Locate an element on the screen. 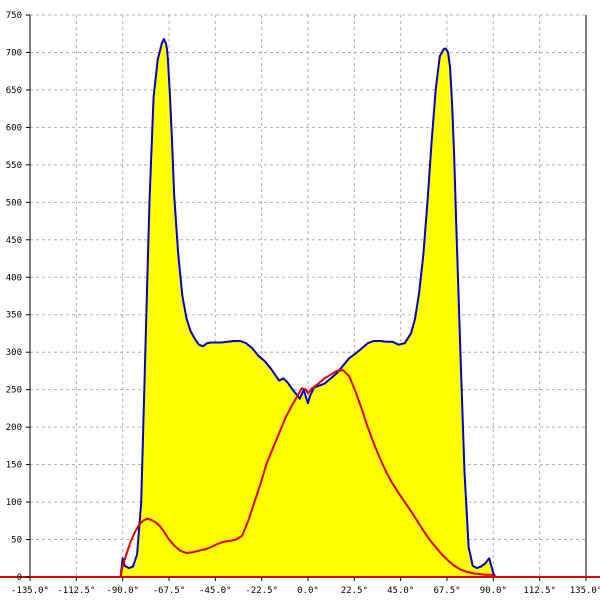 This screenshot has width=600, height=600. x-tick-label: -90.0° is located at coordinates (122, 591).